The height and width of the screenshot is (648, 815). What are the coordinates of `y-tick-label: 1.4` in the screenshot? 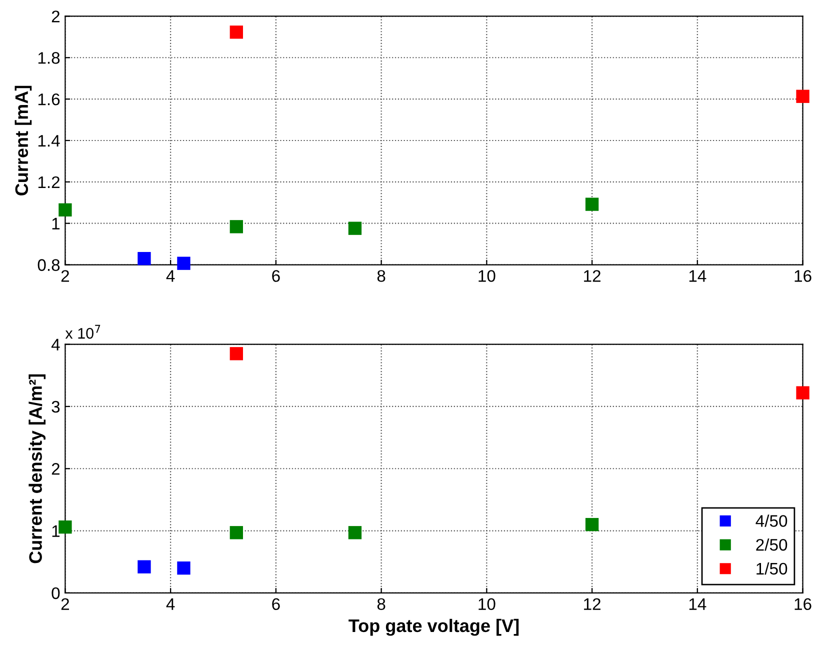 It's located at (49, 141).